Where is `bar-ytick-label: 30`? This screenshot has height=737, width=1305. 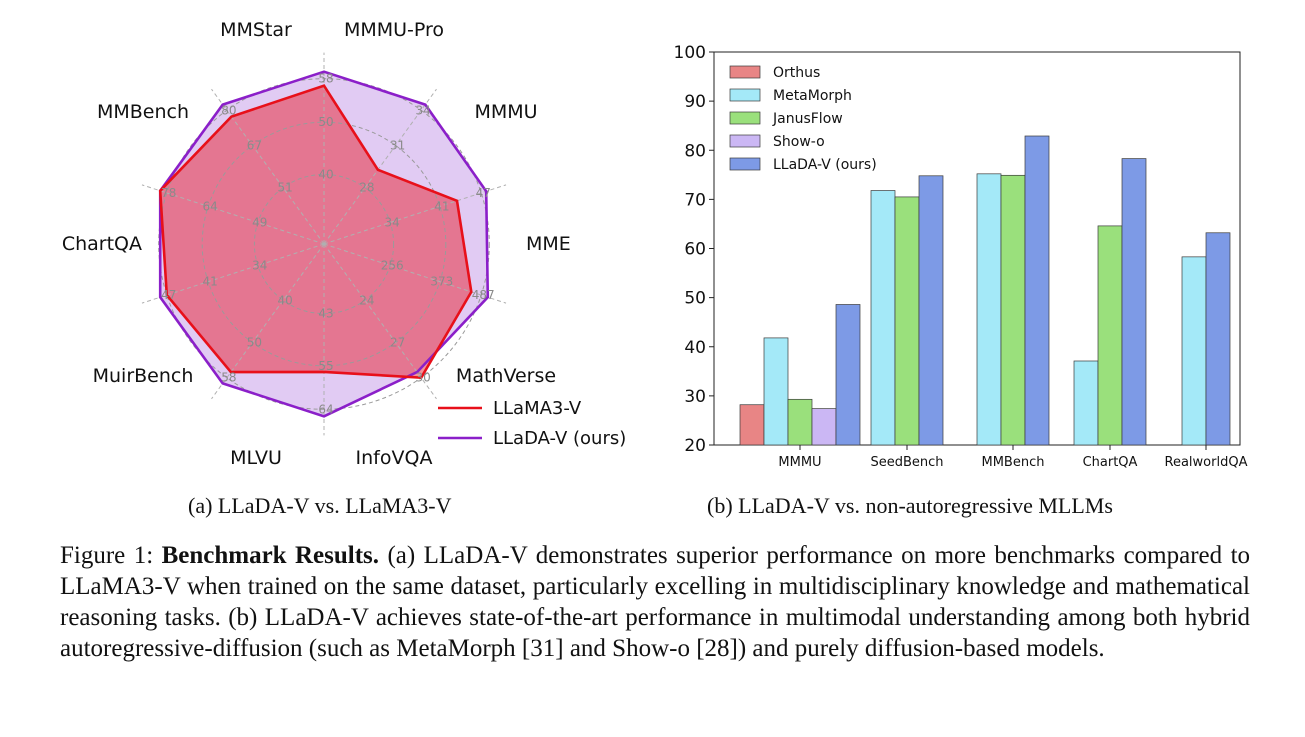 bar-ytick-label: 30 is located at coordinates (695, 397).